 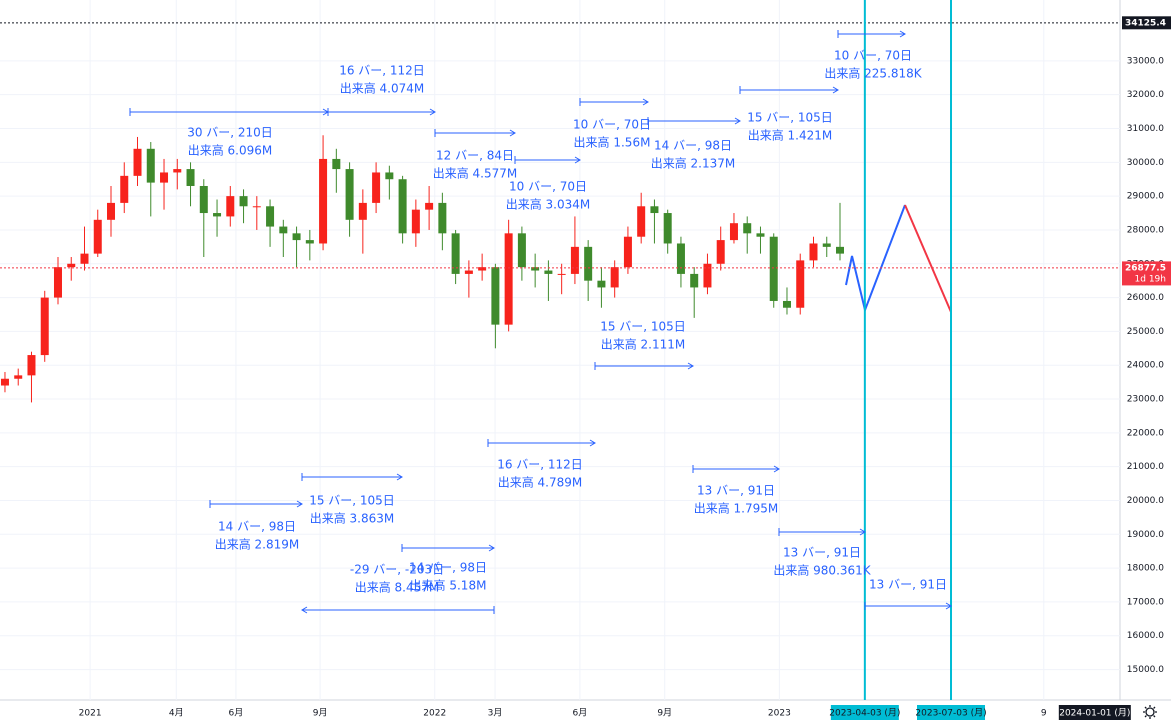 I want to click on x-tick-label: 9月, so click(x=320, y=713).